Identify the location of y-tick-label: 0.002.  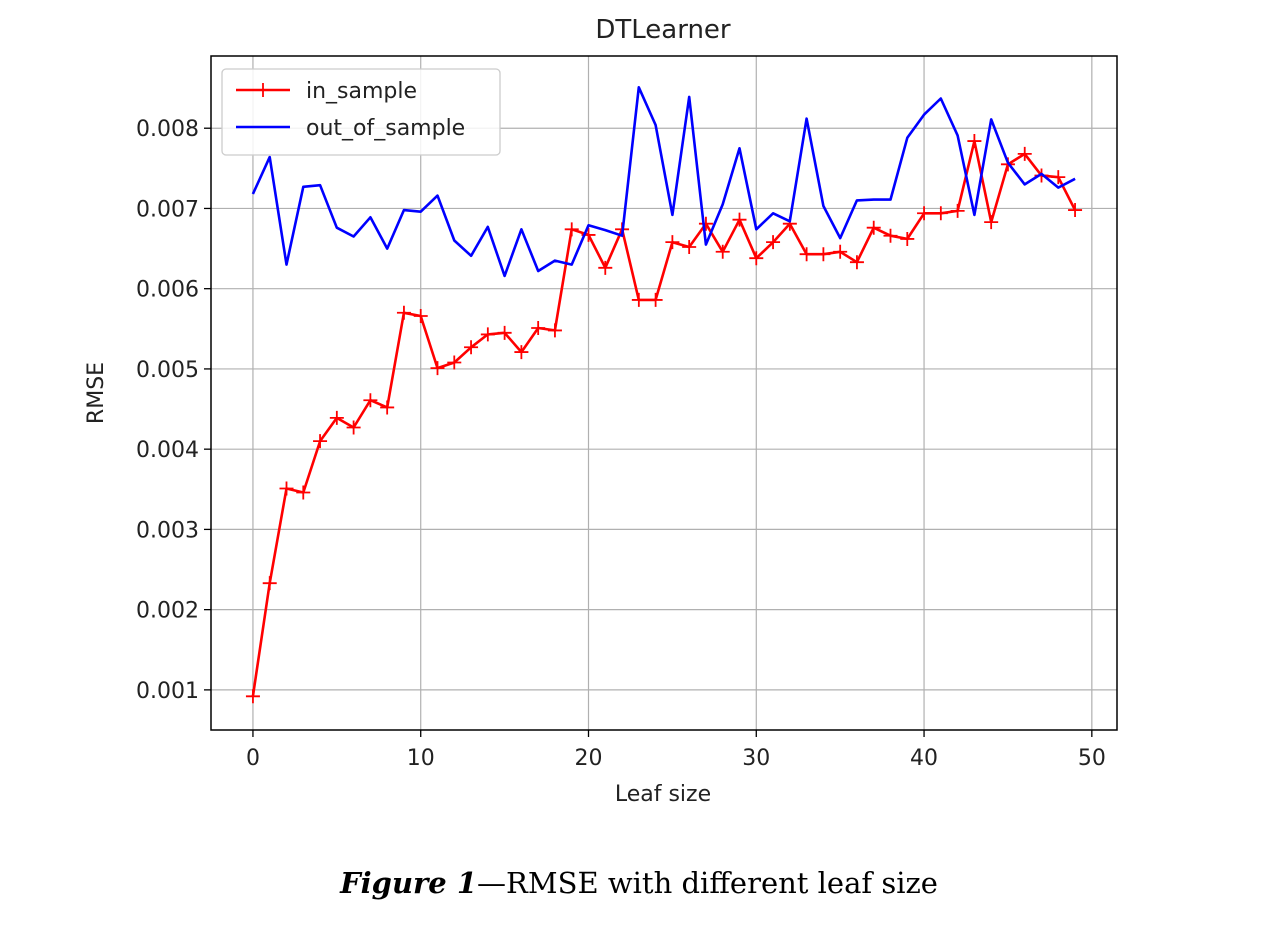
(167, 611).